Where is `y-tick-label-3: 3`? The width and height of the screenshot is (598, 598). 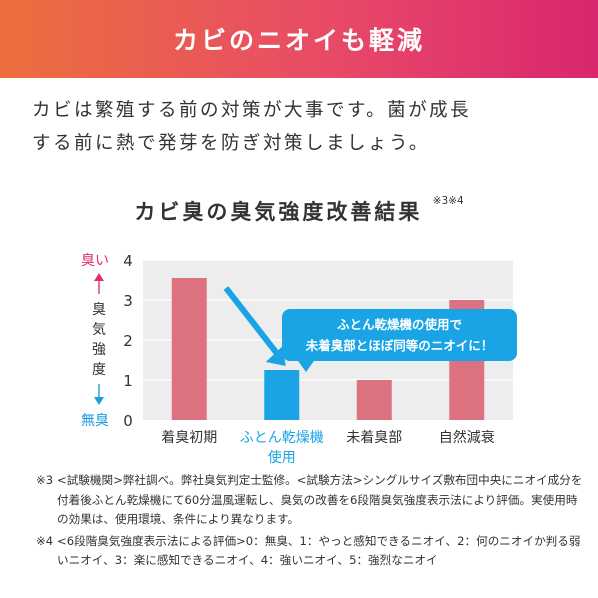
y-tick-label-3: 3 is located at coordinates (128, 301).